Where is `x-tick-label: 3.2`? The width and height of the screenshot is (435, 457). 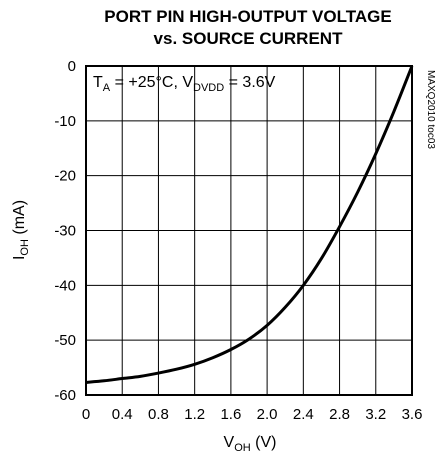 x-tick-label: 3.2 is located at coordinates (375, 414).